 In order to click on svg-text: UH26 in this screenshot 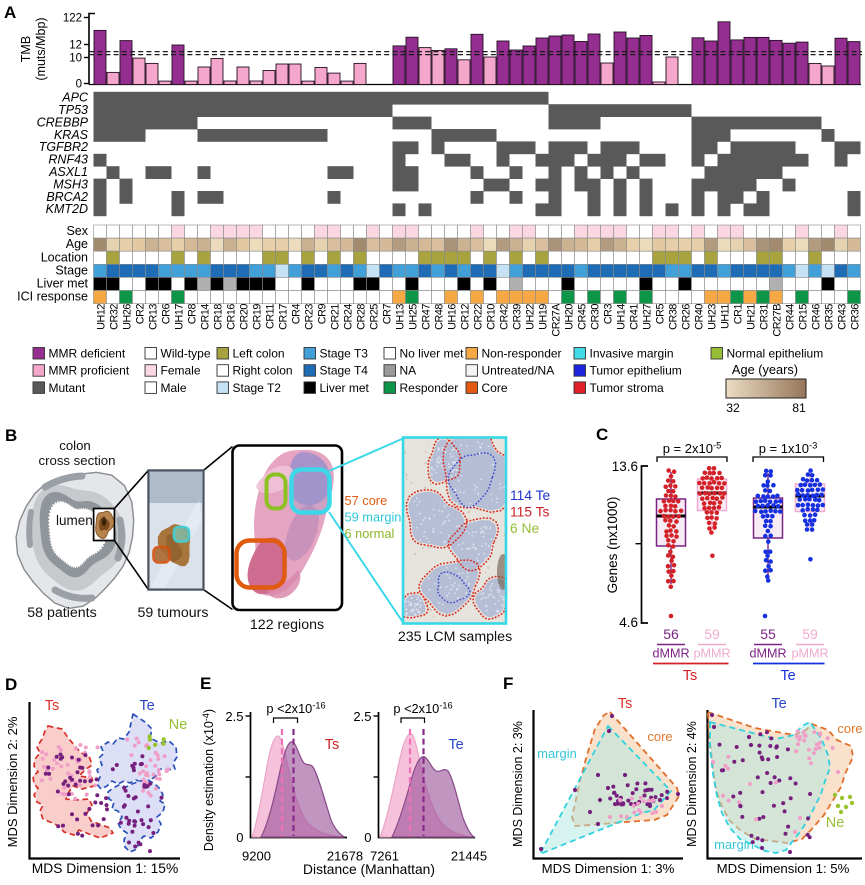, I will do `click(128, 317)`.